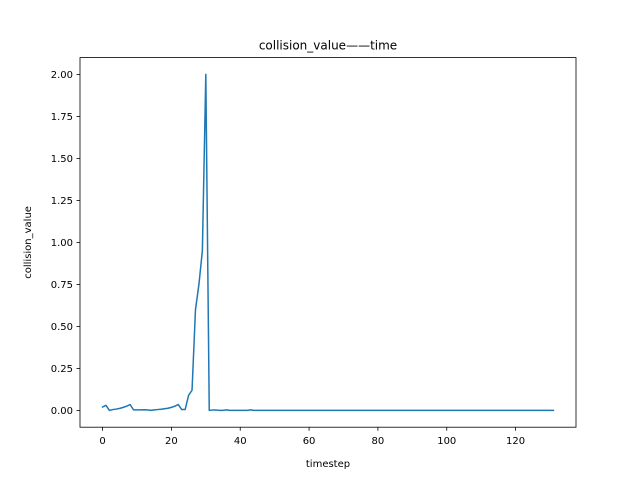 Image resolution: width=640 pixels, height=480 pixels. Describe the element at coordinates (62, 369) in the screenshot. I see `y-tick-label: 0.25` at that location.